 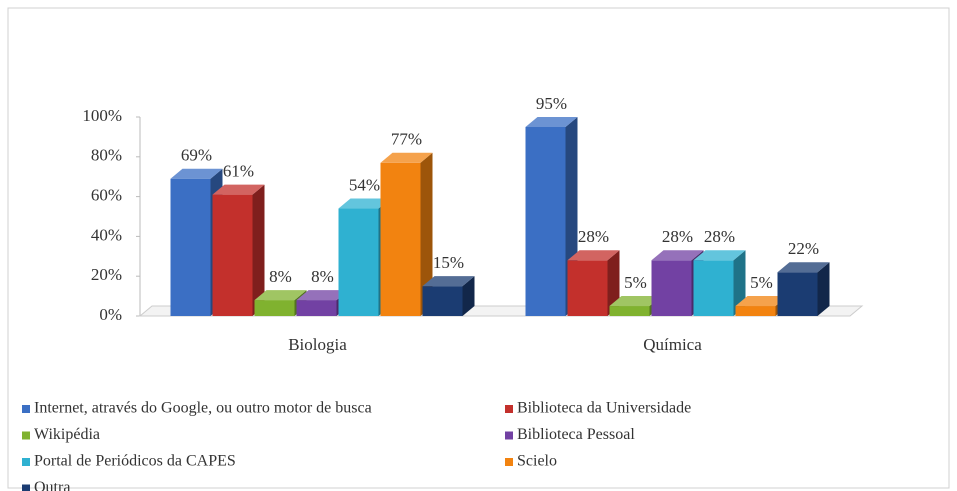 I want to click on y-tick-label: 100%, so click(x=102, y=115).